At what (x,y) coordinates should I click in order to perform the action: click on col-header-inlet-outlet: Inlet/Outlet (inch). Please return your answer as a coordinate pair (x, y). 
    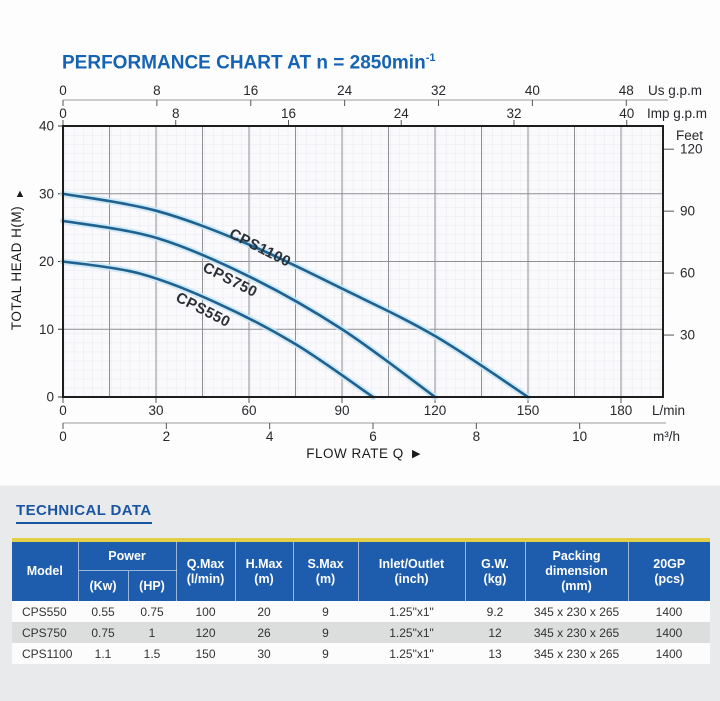
    Looking at the image, I should click on (411, 570).